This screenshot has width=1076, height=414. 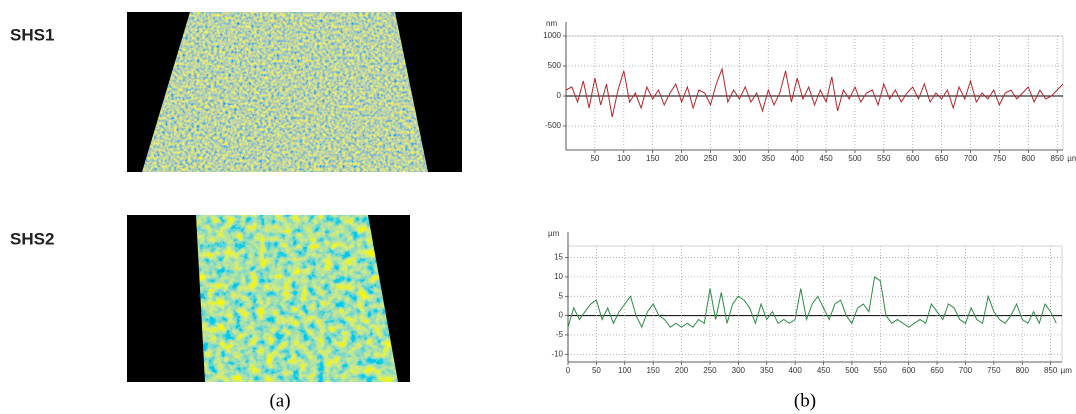 I want to click on panel-label: (b), so click(x=805, y=400).